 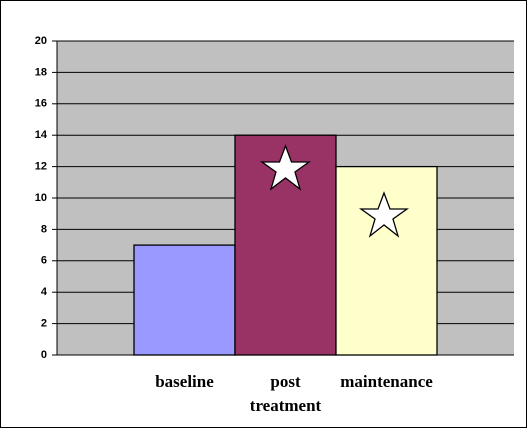 I want to click on y-tick-label: 14, so click(x=41, y=135).